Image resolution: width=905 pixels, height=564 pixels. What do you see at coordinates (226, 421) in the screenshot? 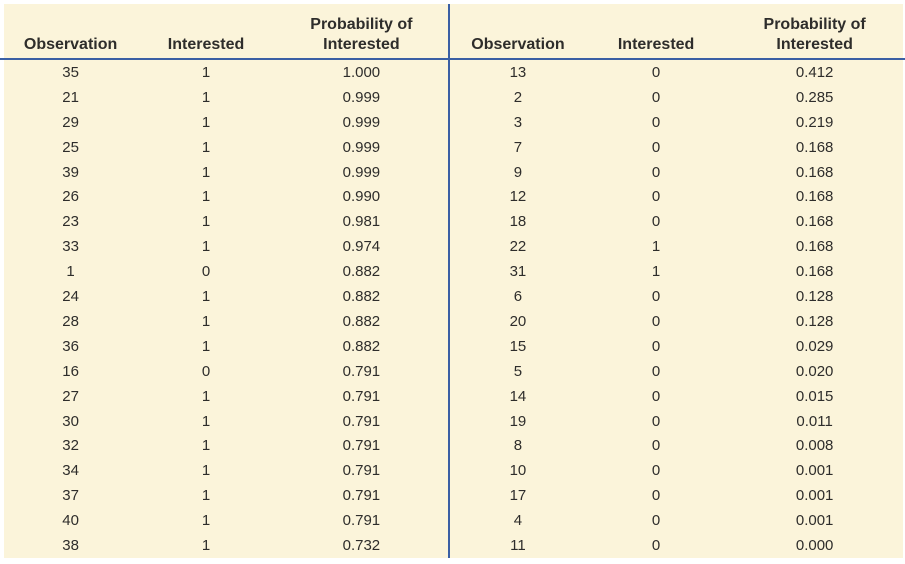
I see `table-row: 30 1 0.791` at bounding box center [226, 421].